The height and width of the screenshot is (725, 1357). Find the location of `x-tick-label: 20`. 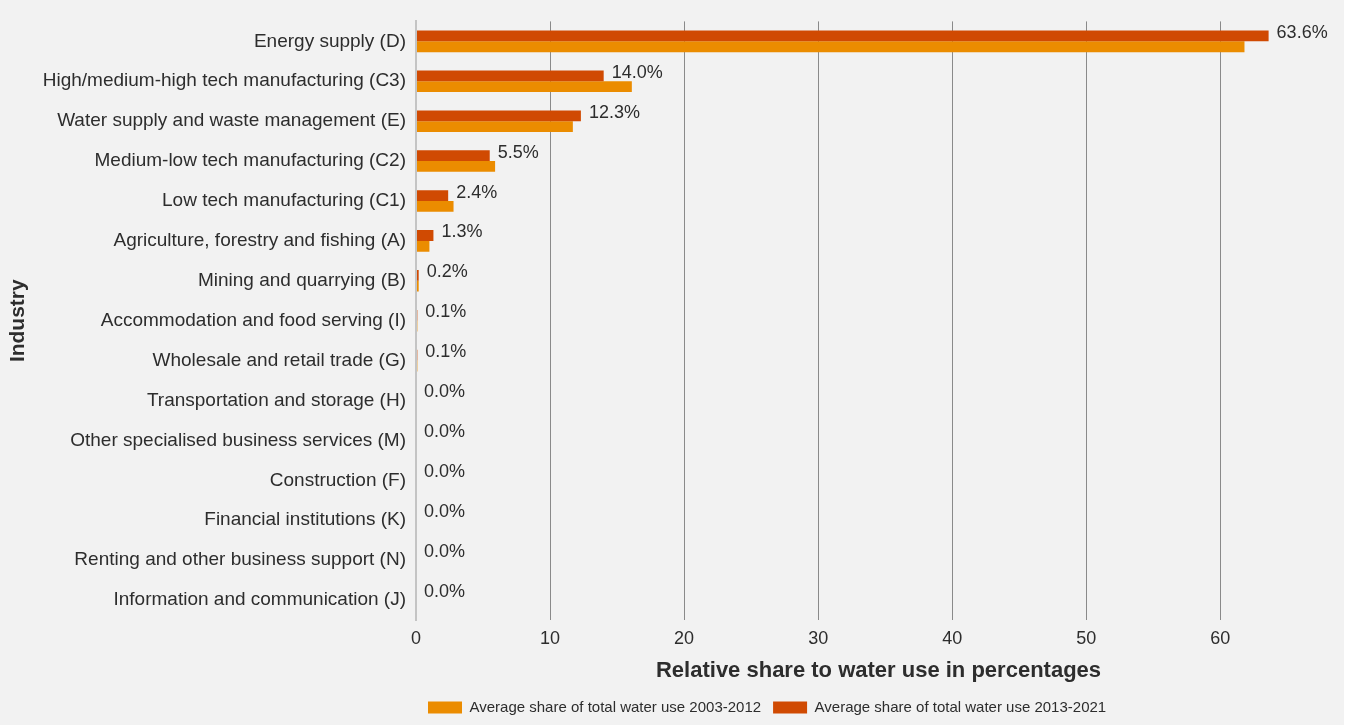

x-tick-label: 20 is located at coordinates (684, 637).